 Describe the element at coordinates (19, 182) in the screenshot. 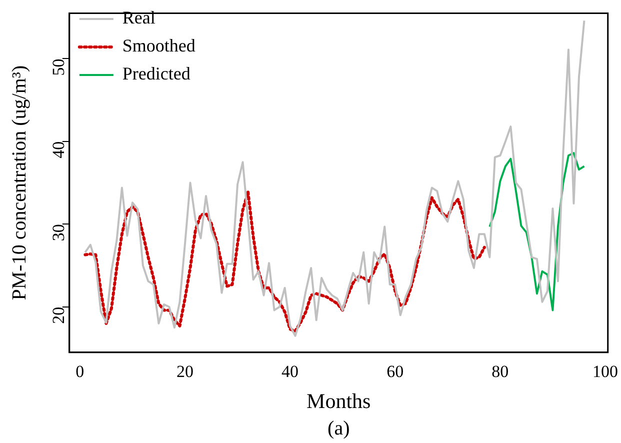

I see `y-axis-title: PM-10 concentration (ug/m³)` at that location.